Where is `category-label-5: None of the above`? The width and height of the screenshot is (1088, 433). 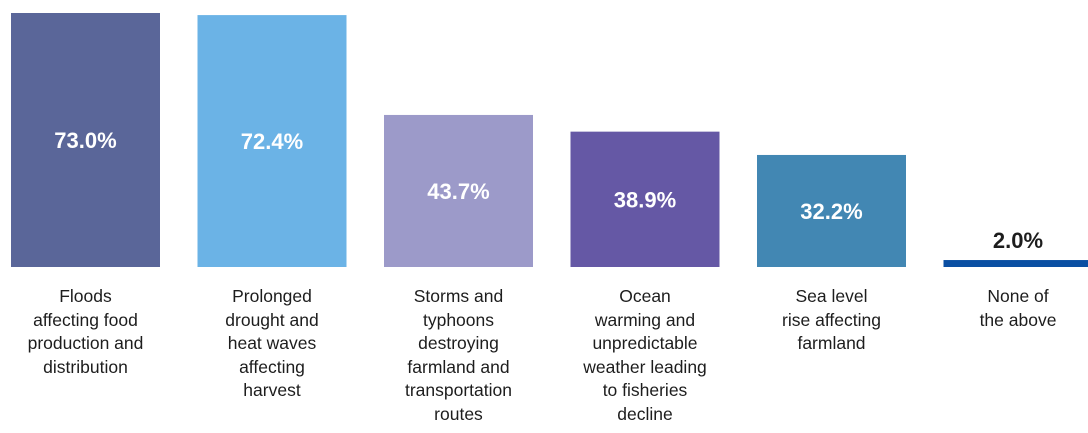
category-label-5: None of the above is located at coordinates (1018, 308).